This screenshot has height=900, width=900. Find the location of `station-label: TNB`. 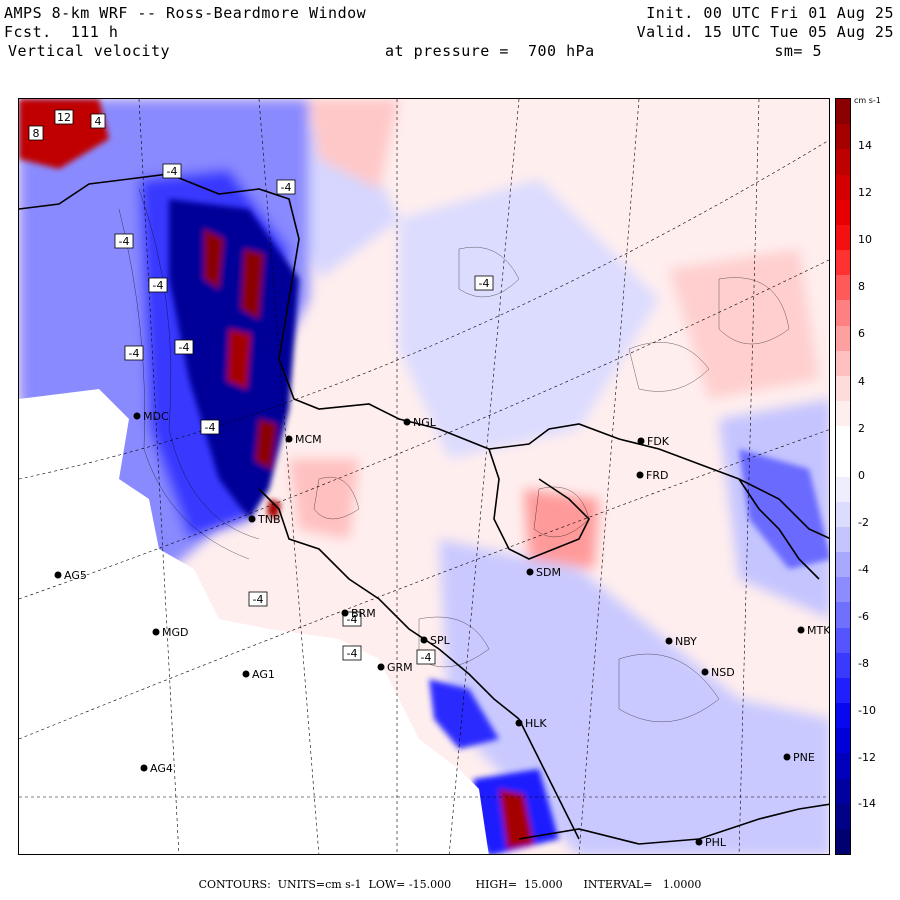

station-label: TNB is located at coordinates (269, 519).